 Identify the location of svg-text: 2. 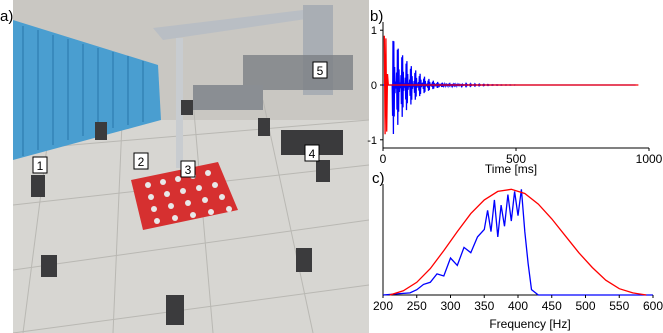
(141, 162).